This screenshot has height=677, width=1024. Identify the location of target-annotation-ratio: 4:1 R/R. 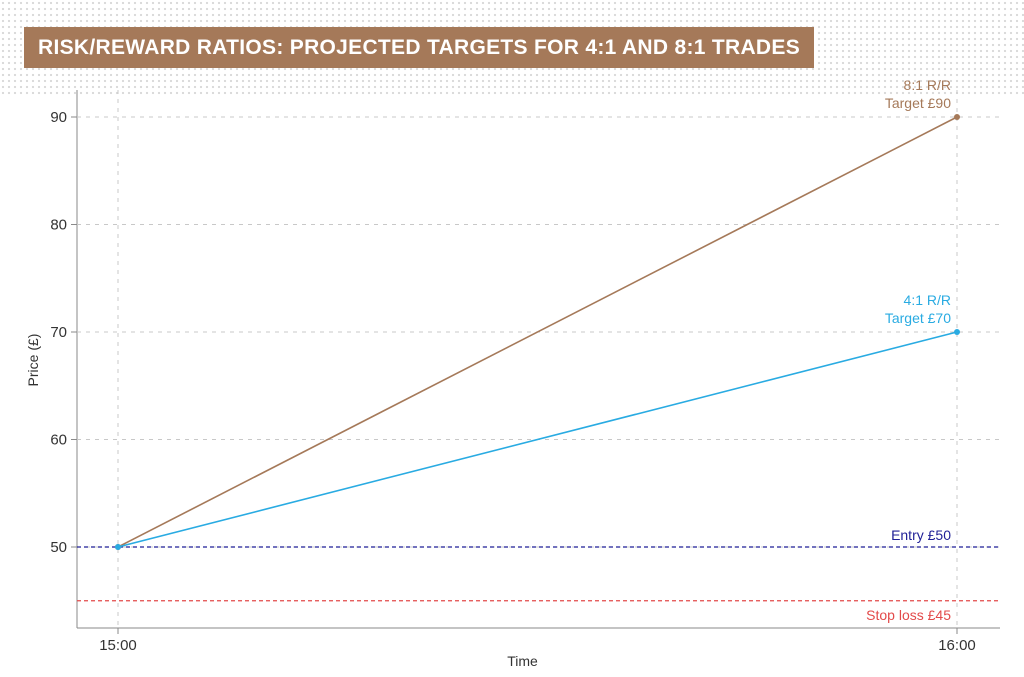
(927, 300).